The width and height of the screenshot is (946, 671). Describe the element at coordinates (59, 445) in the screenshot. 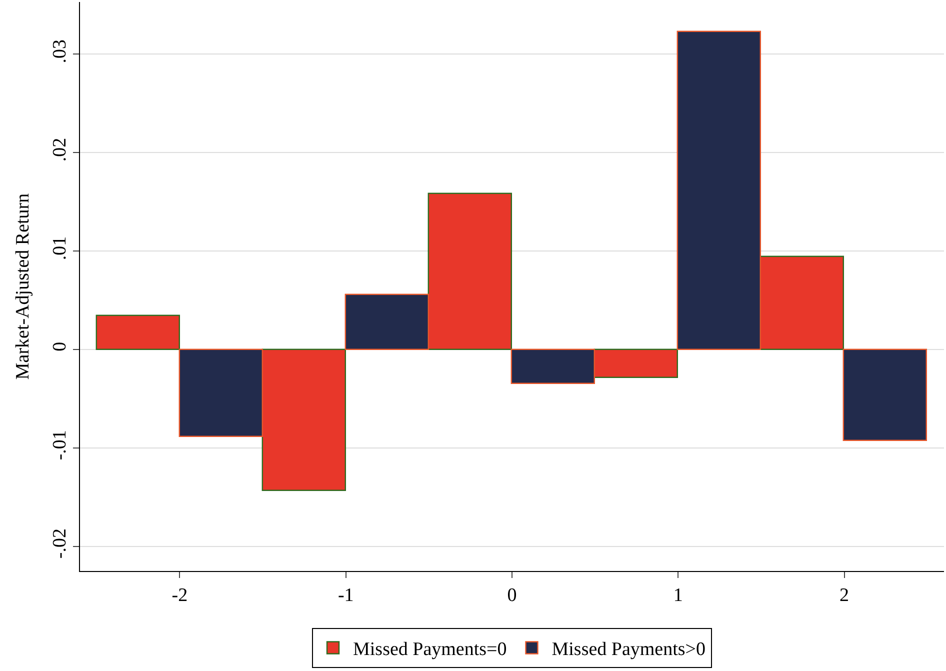

I see `y-tick-label: -.01` at that location.